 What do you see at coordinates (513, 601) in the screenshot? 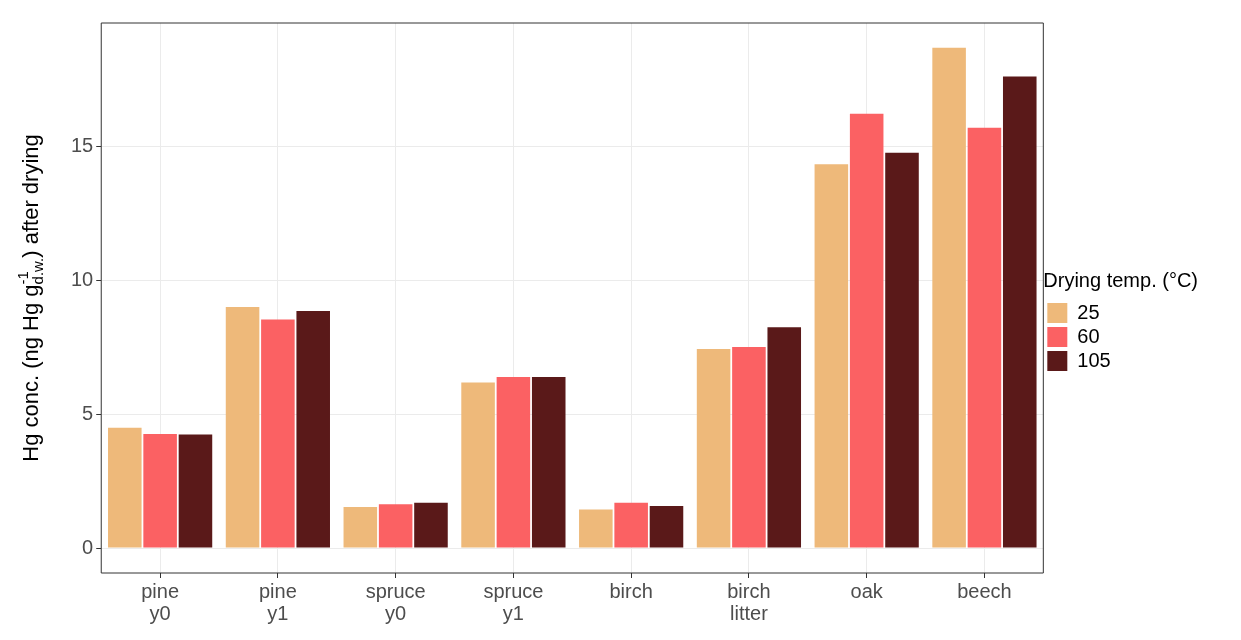
I see `x-tick-label: spruce y1` at bounding box center [513, 601].